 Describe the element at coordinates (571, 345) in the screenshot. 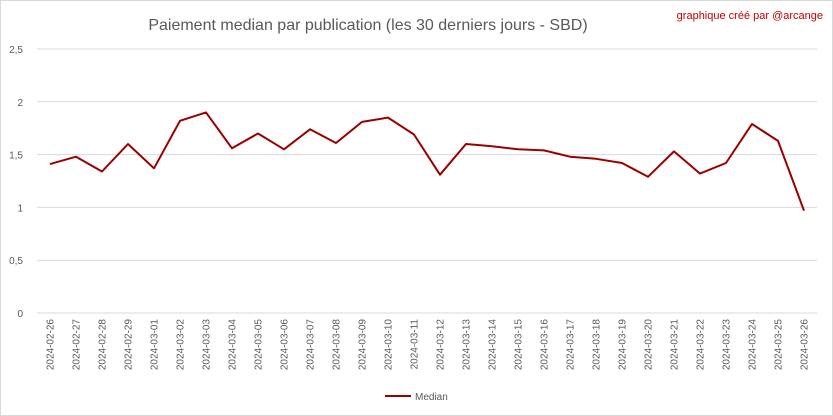

I see `x-tick-label: 2024-03-17` at that location.